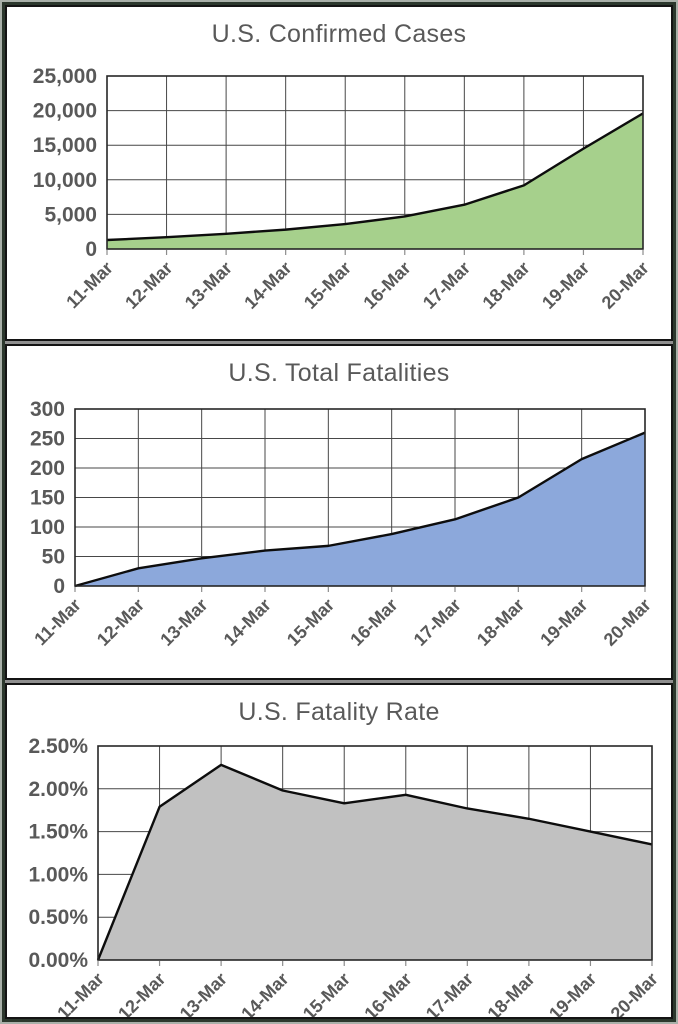  What do you see at coordinates (58, 853) in the screenshot?
I see `y-axis-labels: 0.00% 0.50% 1.00% 1.50% 2.00% 2.50%` at bounding box center [58, 853].